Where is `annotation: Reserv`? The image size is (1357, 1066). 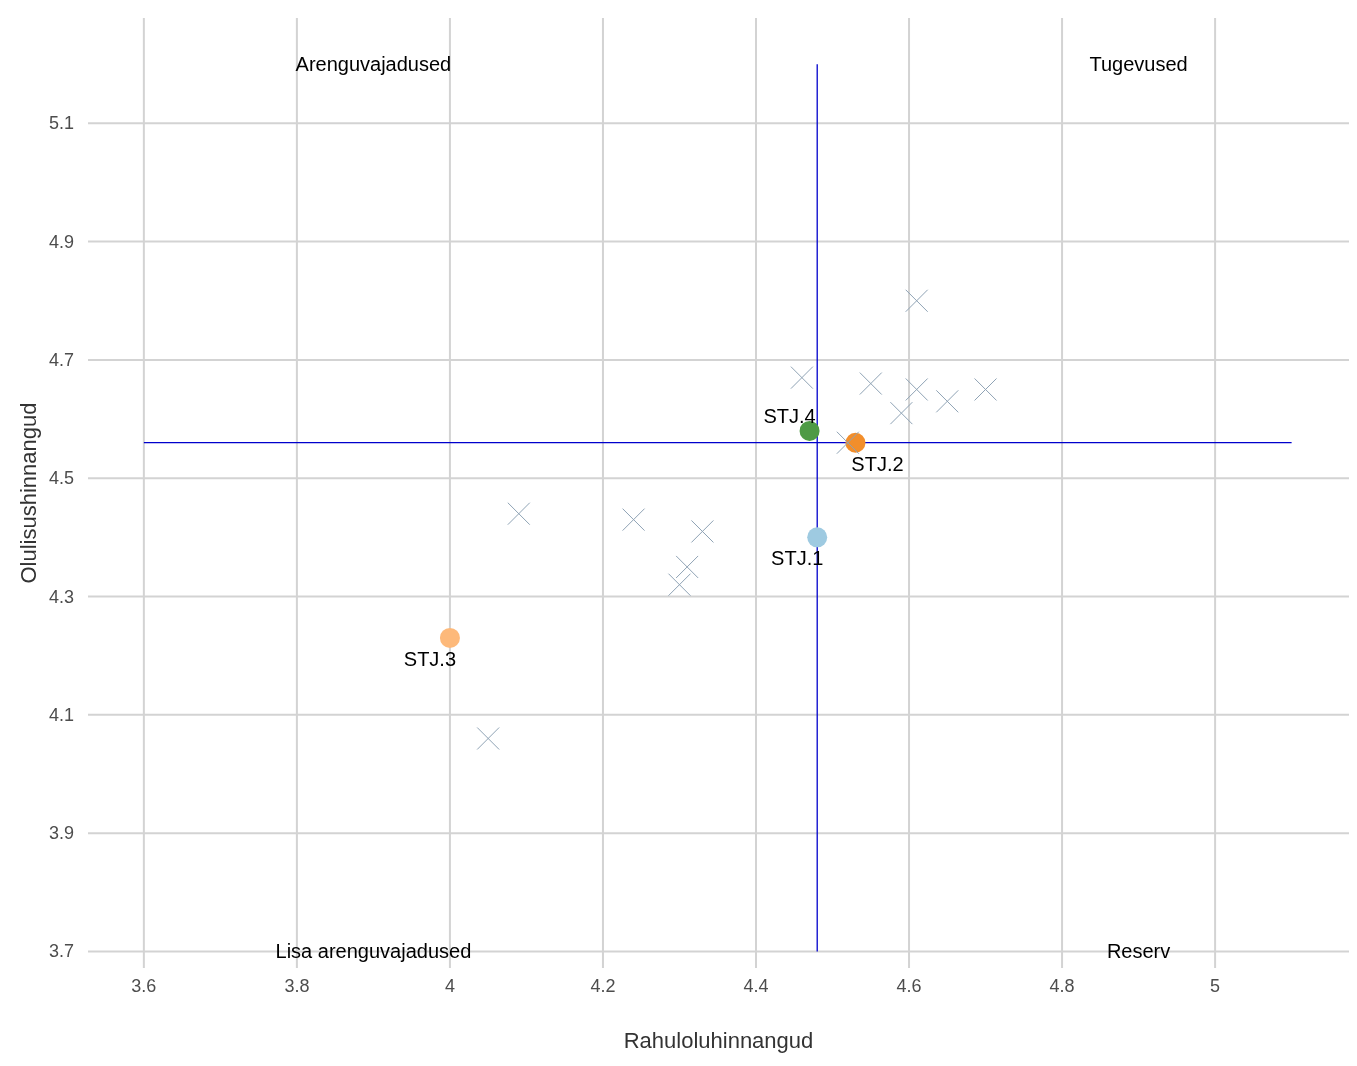 annotation: Reserv is located at coordinates (1138, 951).